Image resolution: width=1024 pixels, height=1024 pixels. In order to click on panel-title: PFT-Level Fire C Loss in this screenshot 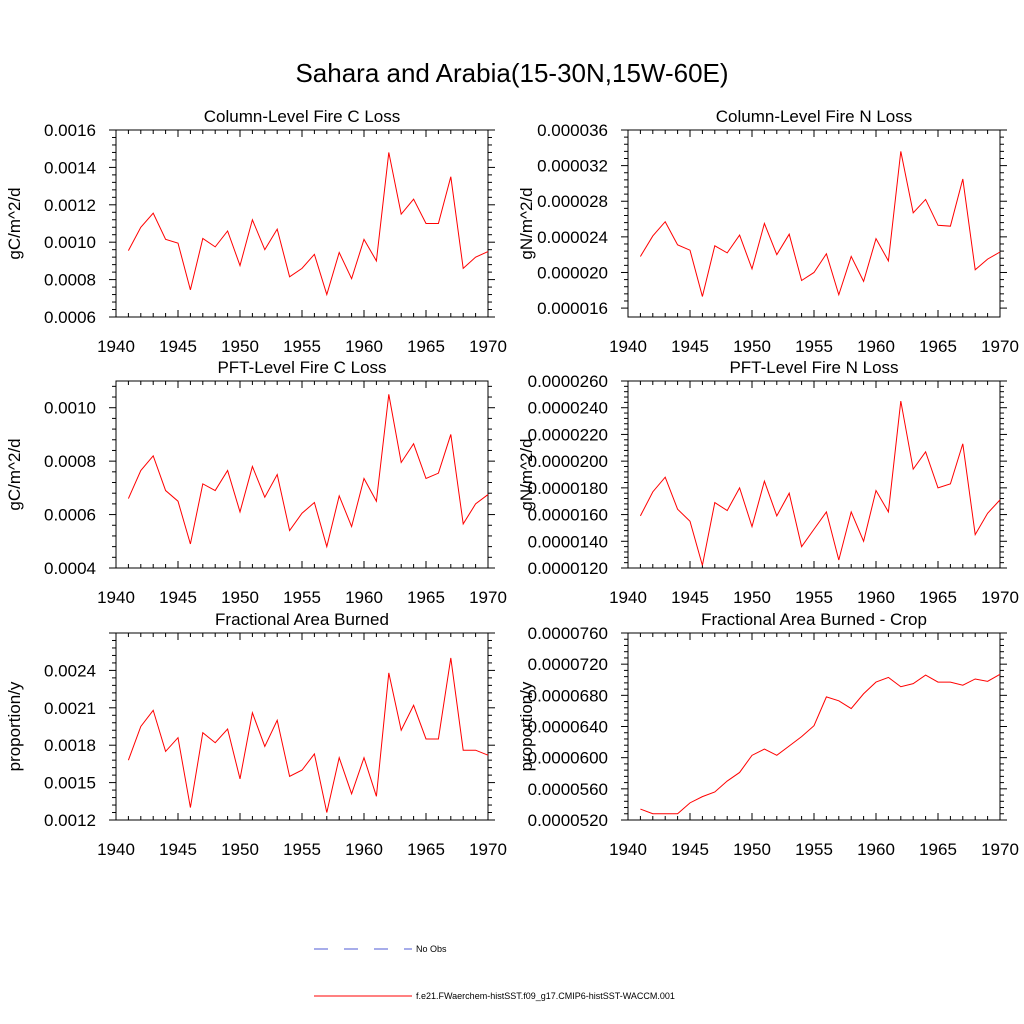, I will do `click(301, 367)`.